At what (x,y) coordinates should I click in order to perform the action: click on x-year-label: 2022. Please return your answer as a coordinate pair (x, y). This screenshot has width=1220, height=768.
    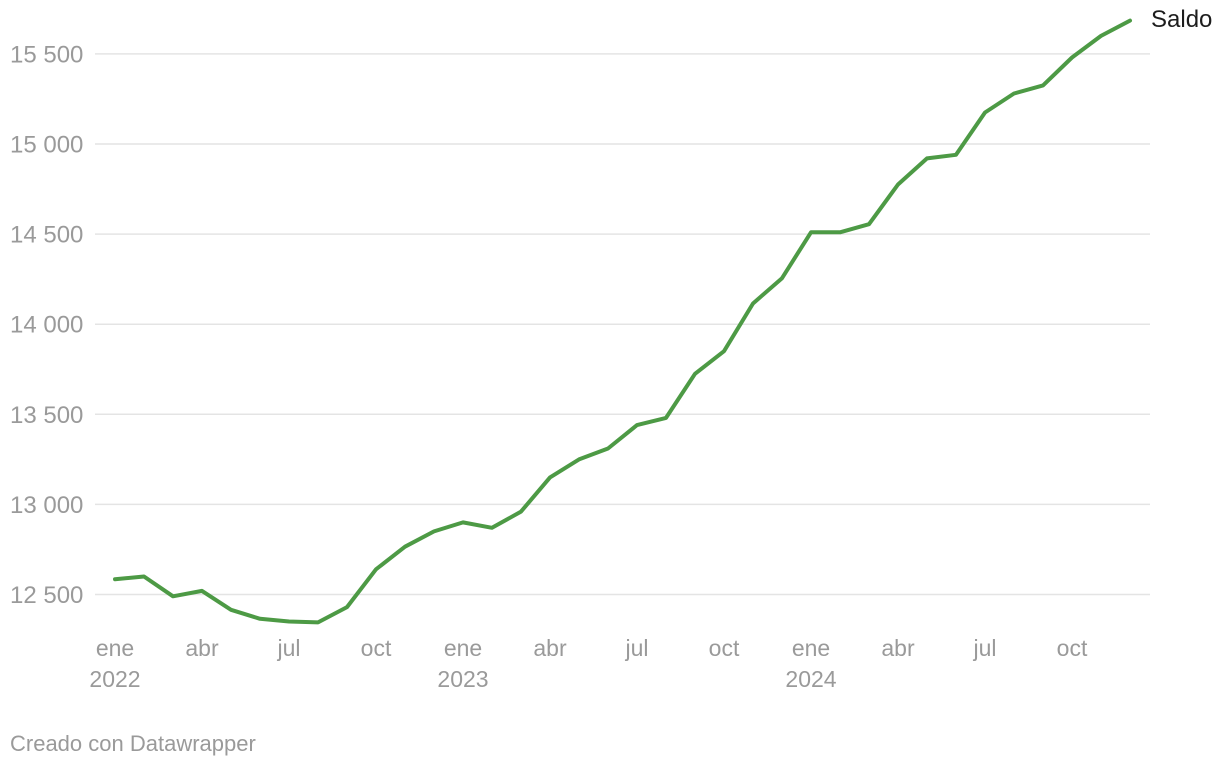
    Looking at the image, I should click on (114, 679).